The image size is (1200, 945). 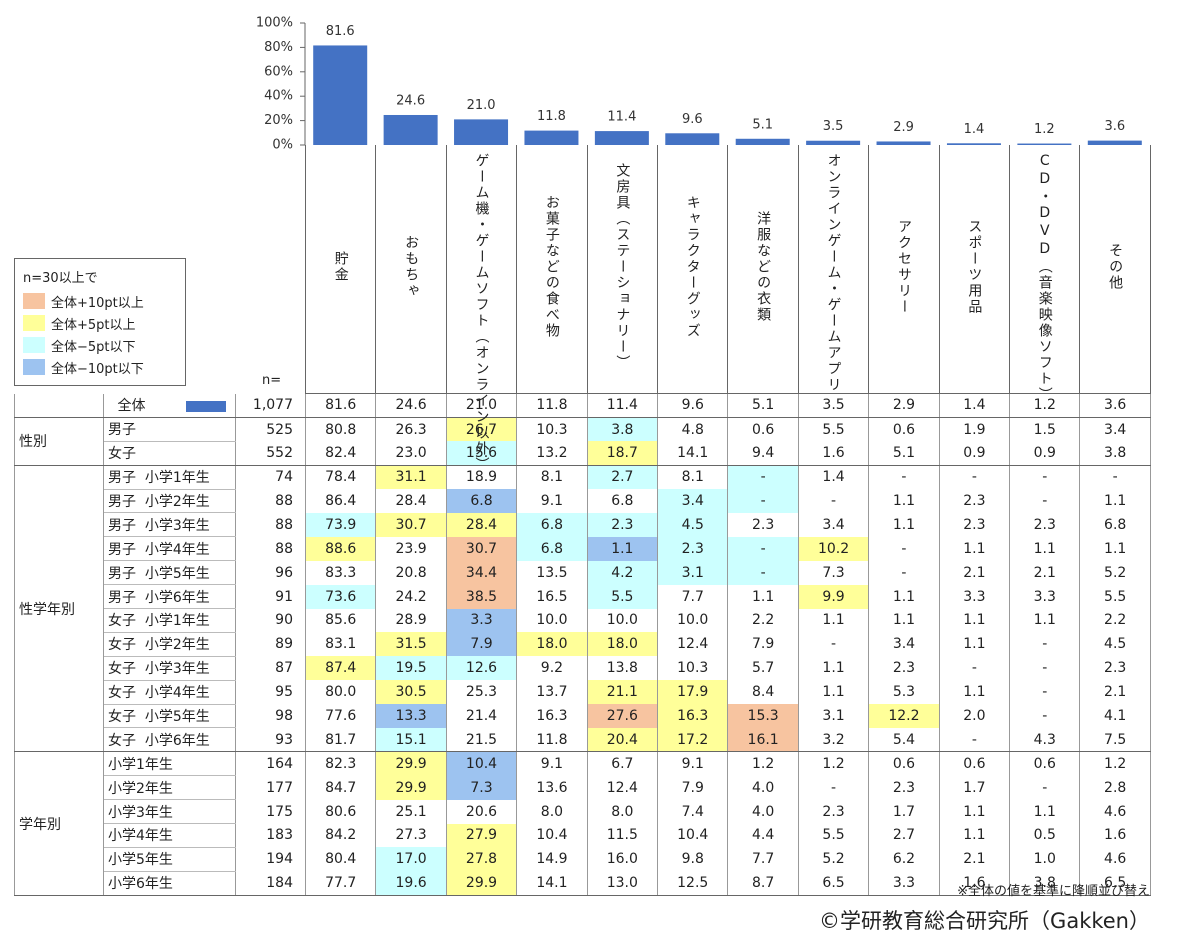 What do you see at coordinates (270, 548) in the screenshot?
I see `n-cell: 88` at bounding box center [270, 548].